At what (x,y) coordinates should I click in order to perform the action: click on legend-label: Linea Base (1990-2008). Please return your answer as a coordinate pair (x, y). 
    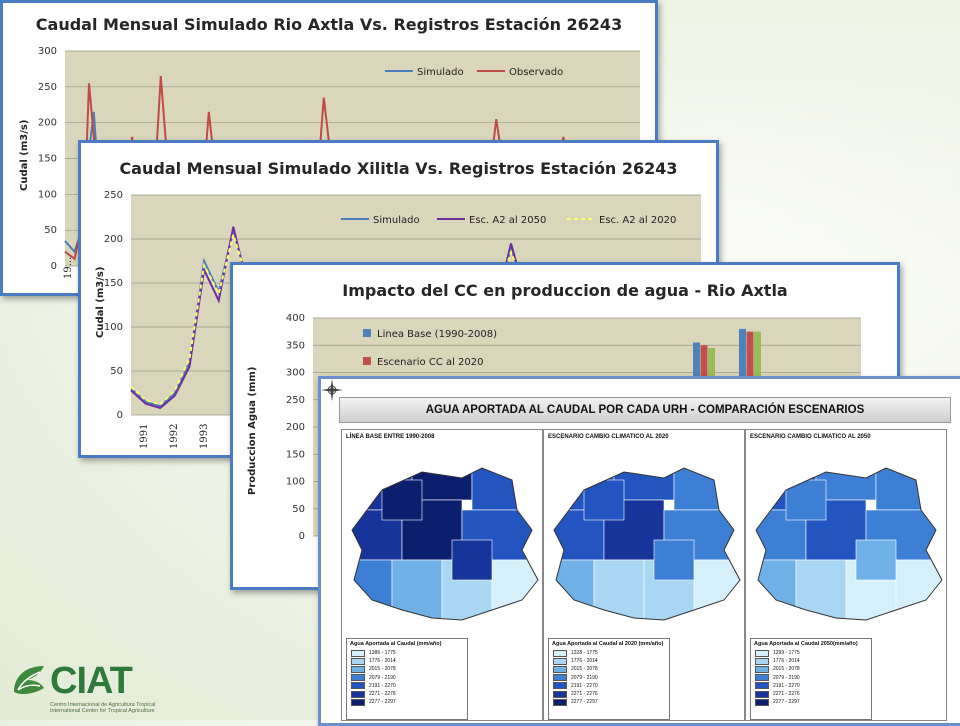
    Looking at the image, I should click on (437, 334).